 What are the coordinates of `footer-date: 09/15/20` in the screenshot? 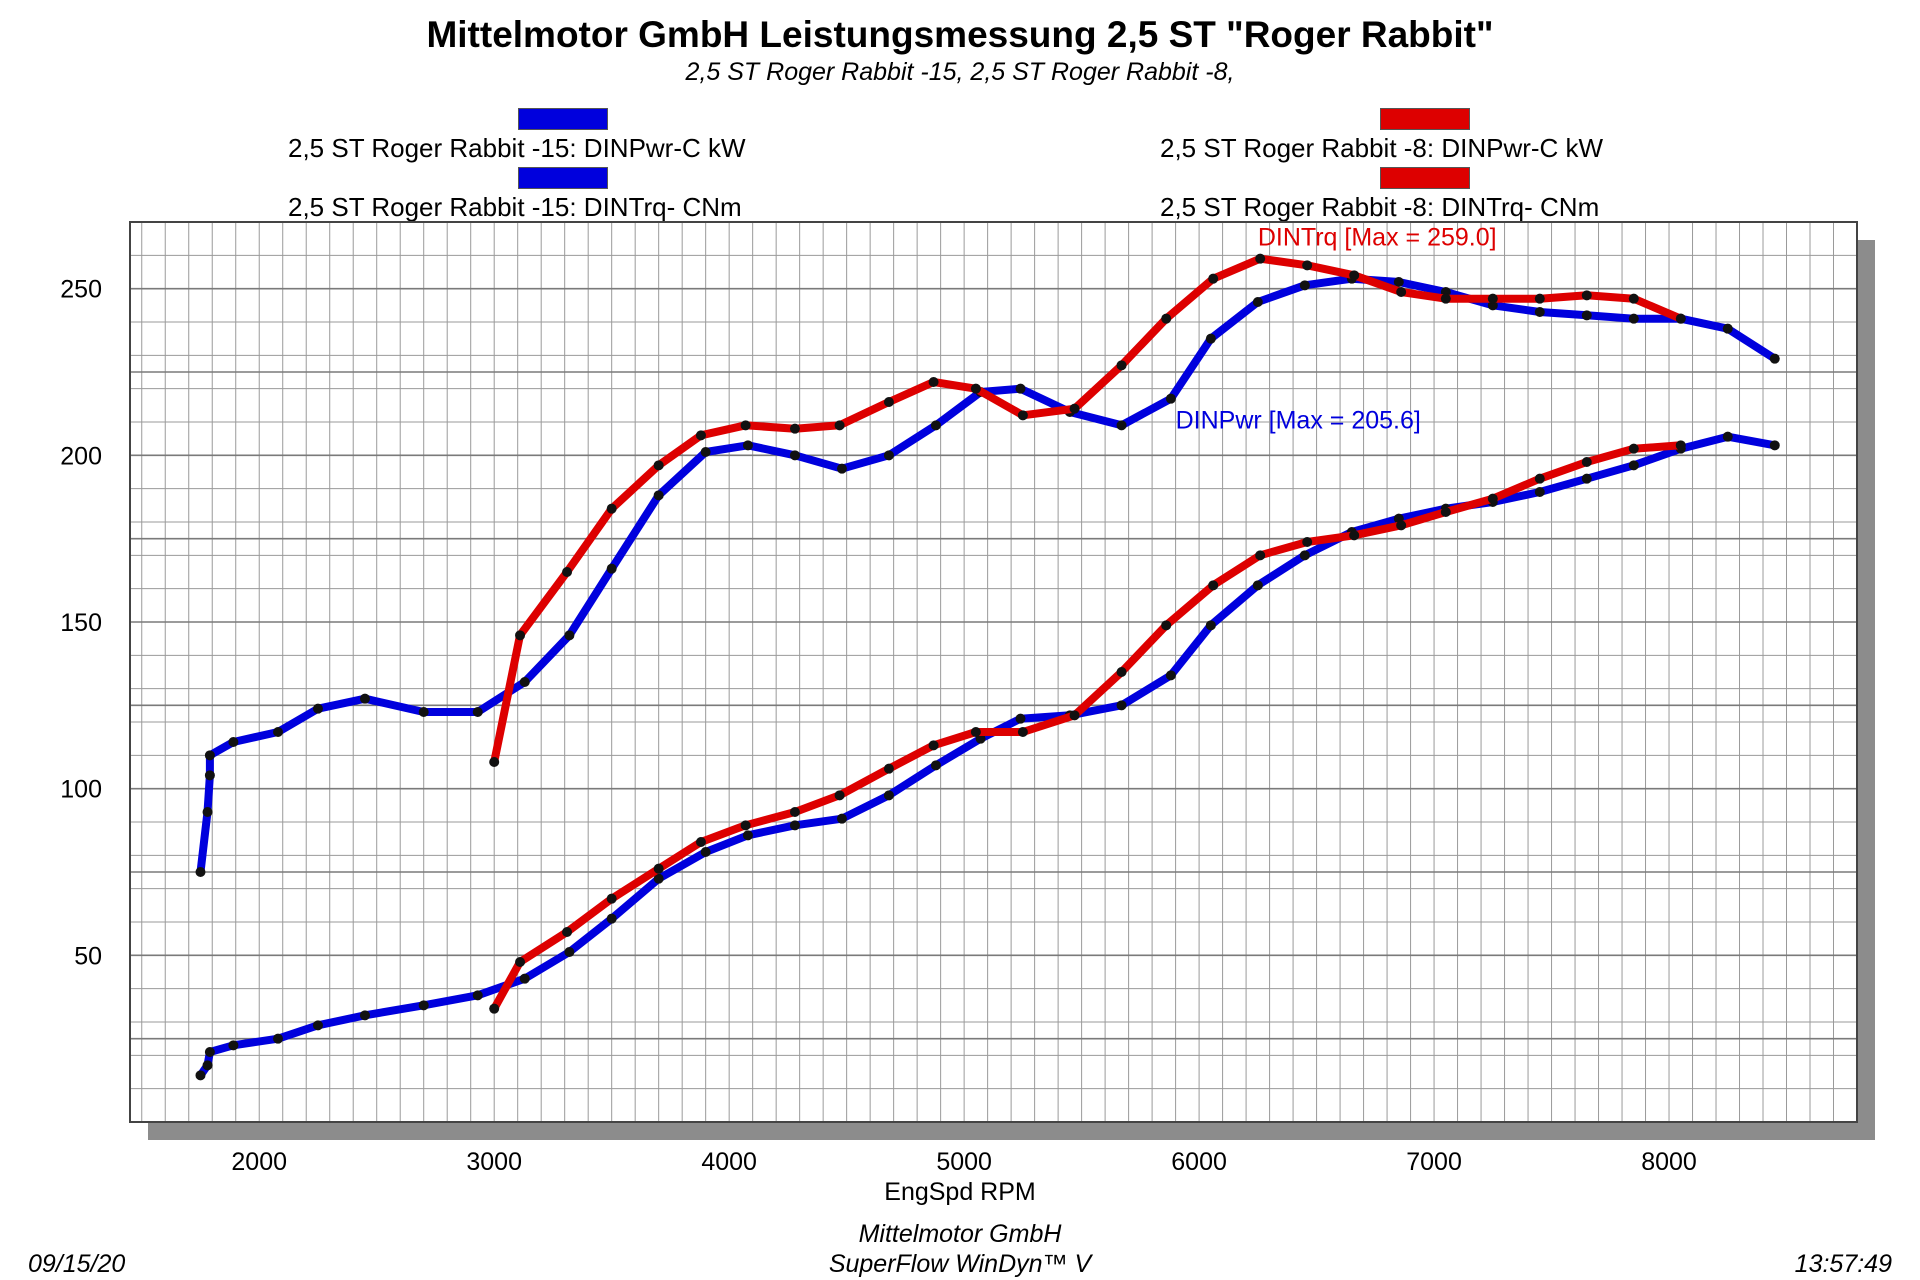 It's located at (77, 1264).